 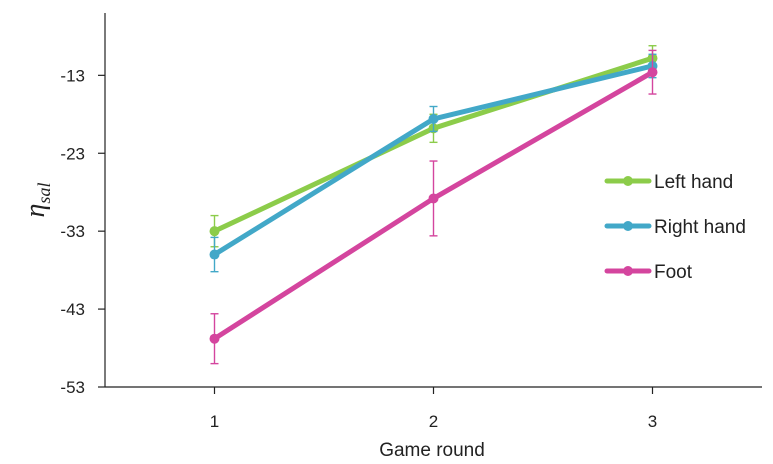 What do you see at coordinates (433, 409) in the screenshot?
I see `x-ticks: 1 2 3` at bounding box center [433, 409].